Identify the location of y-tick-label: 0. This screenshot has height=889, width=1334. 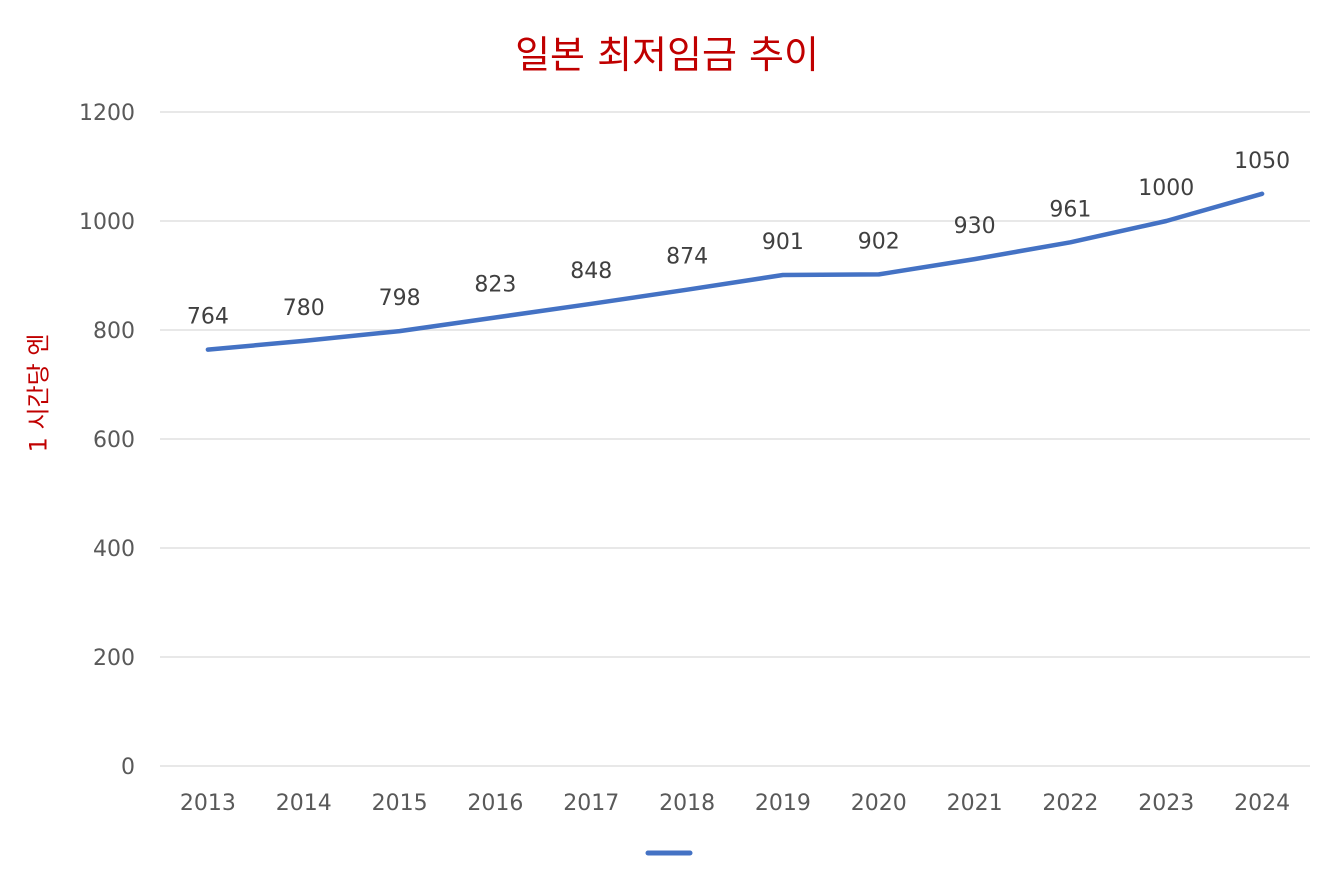
(128, 767).